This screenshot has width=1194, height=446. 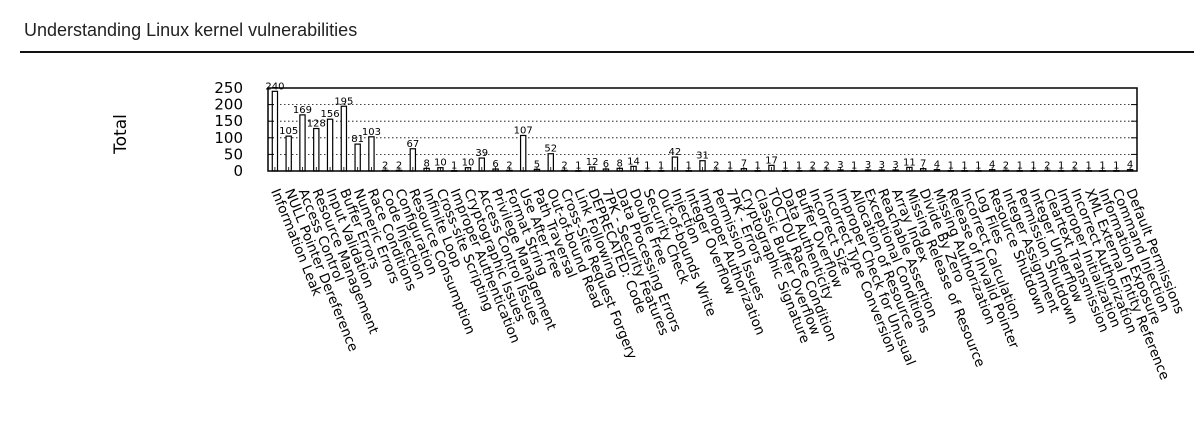 What do you see at coordinates (412, 144) in the screenshot?
I see `bar-value-label: 67` at bounding box center [412, 144].